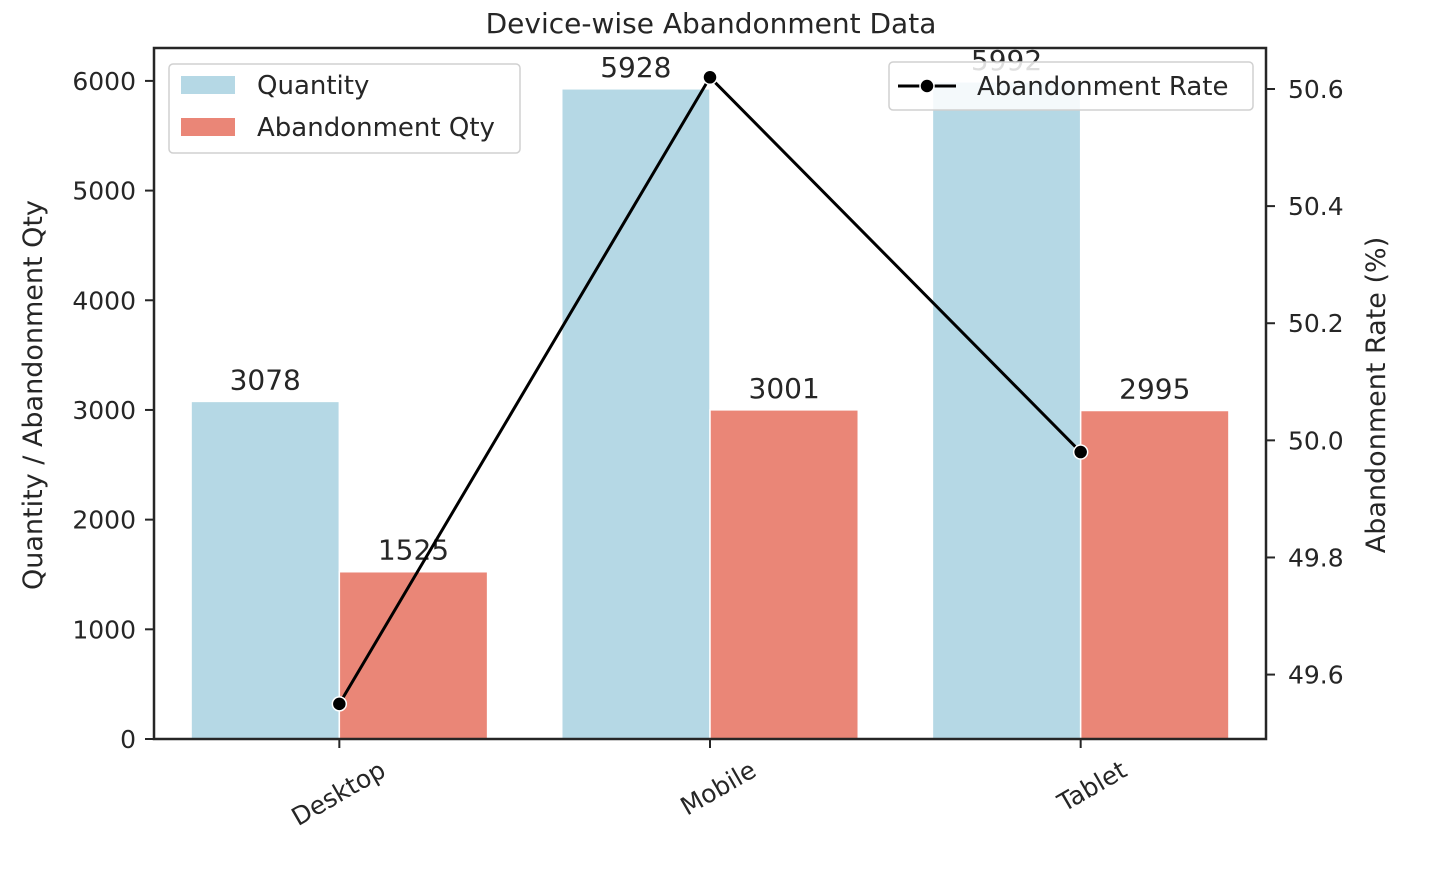 Image resolution: width=1456 pixels, height=880 pixels. Describe the element at coordinates (1316, 440) in the screenshot. I see `y2-tick-label: 50.0` at that location.